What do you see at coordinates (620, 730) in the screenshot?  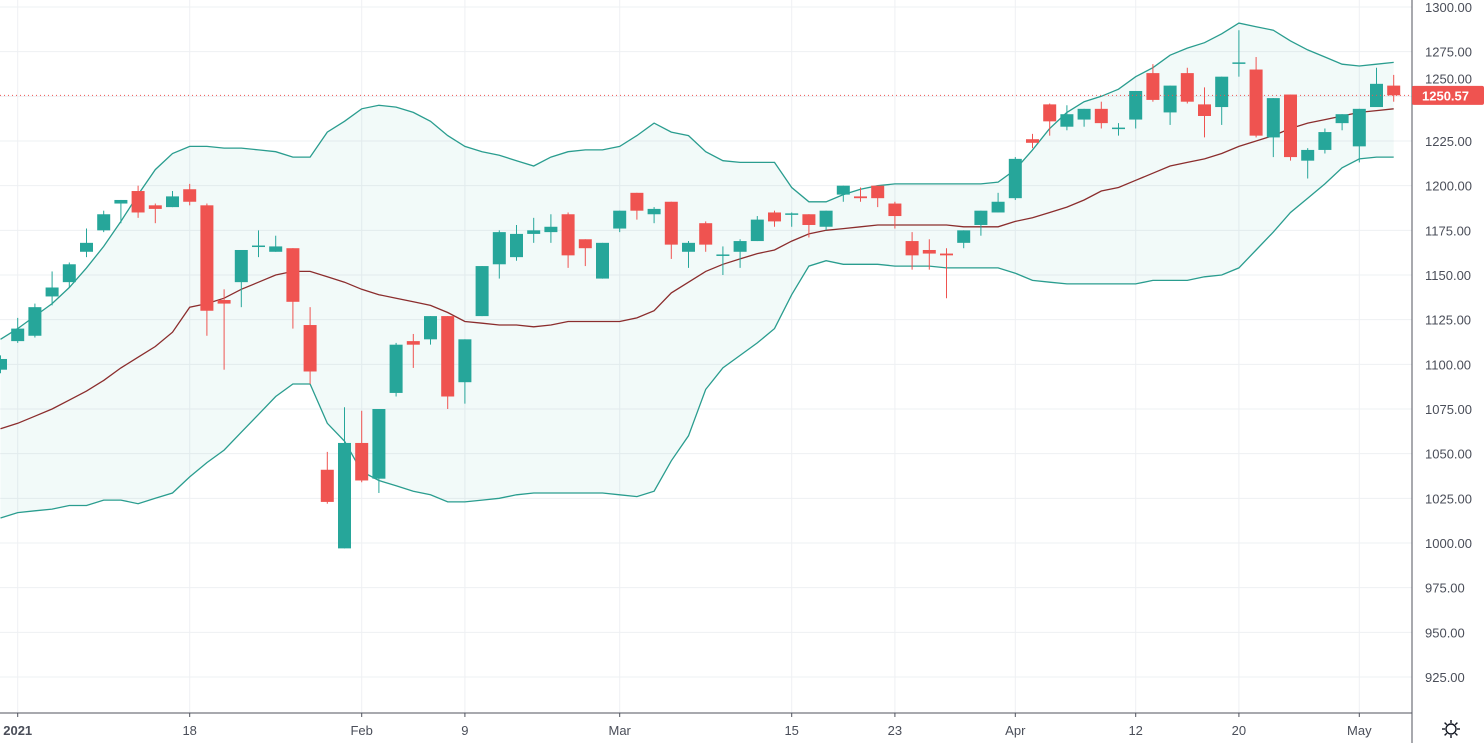 I see `x-tick-label: Mar` at bounding box center [620, 730].